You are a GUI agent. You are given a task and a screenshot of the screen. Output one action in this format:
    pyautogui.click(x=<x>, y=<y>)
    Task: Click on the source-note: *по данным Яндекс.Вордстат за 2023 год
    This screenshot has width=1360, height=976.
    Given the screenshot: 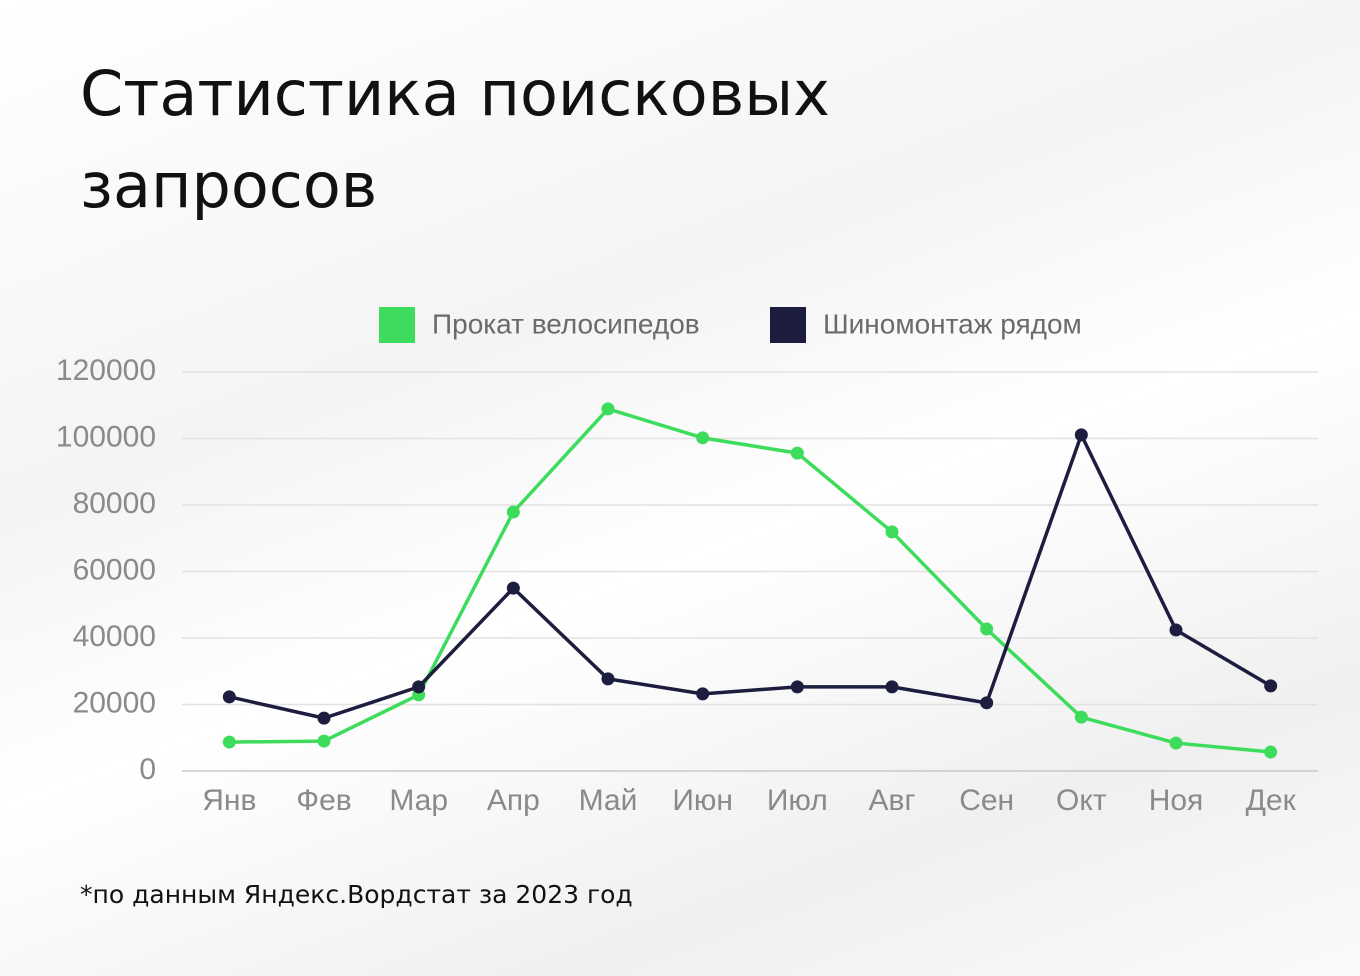 What is the action you would take?
    pyautogui.click(x=356, y=894)
    